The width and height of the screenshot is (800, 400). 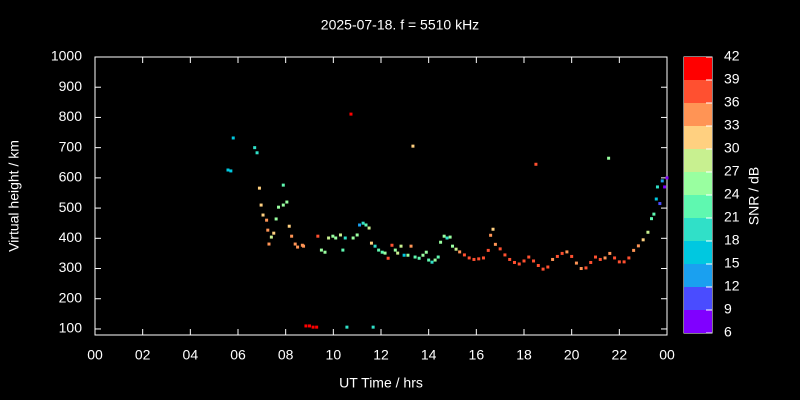 What do you see at coordinates (728, 309) in the screenshot?
I see `colorbar-tick-label: 9` at bounding box center [728, 309].